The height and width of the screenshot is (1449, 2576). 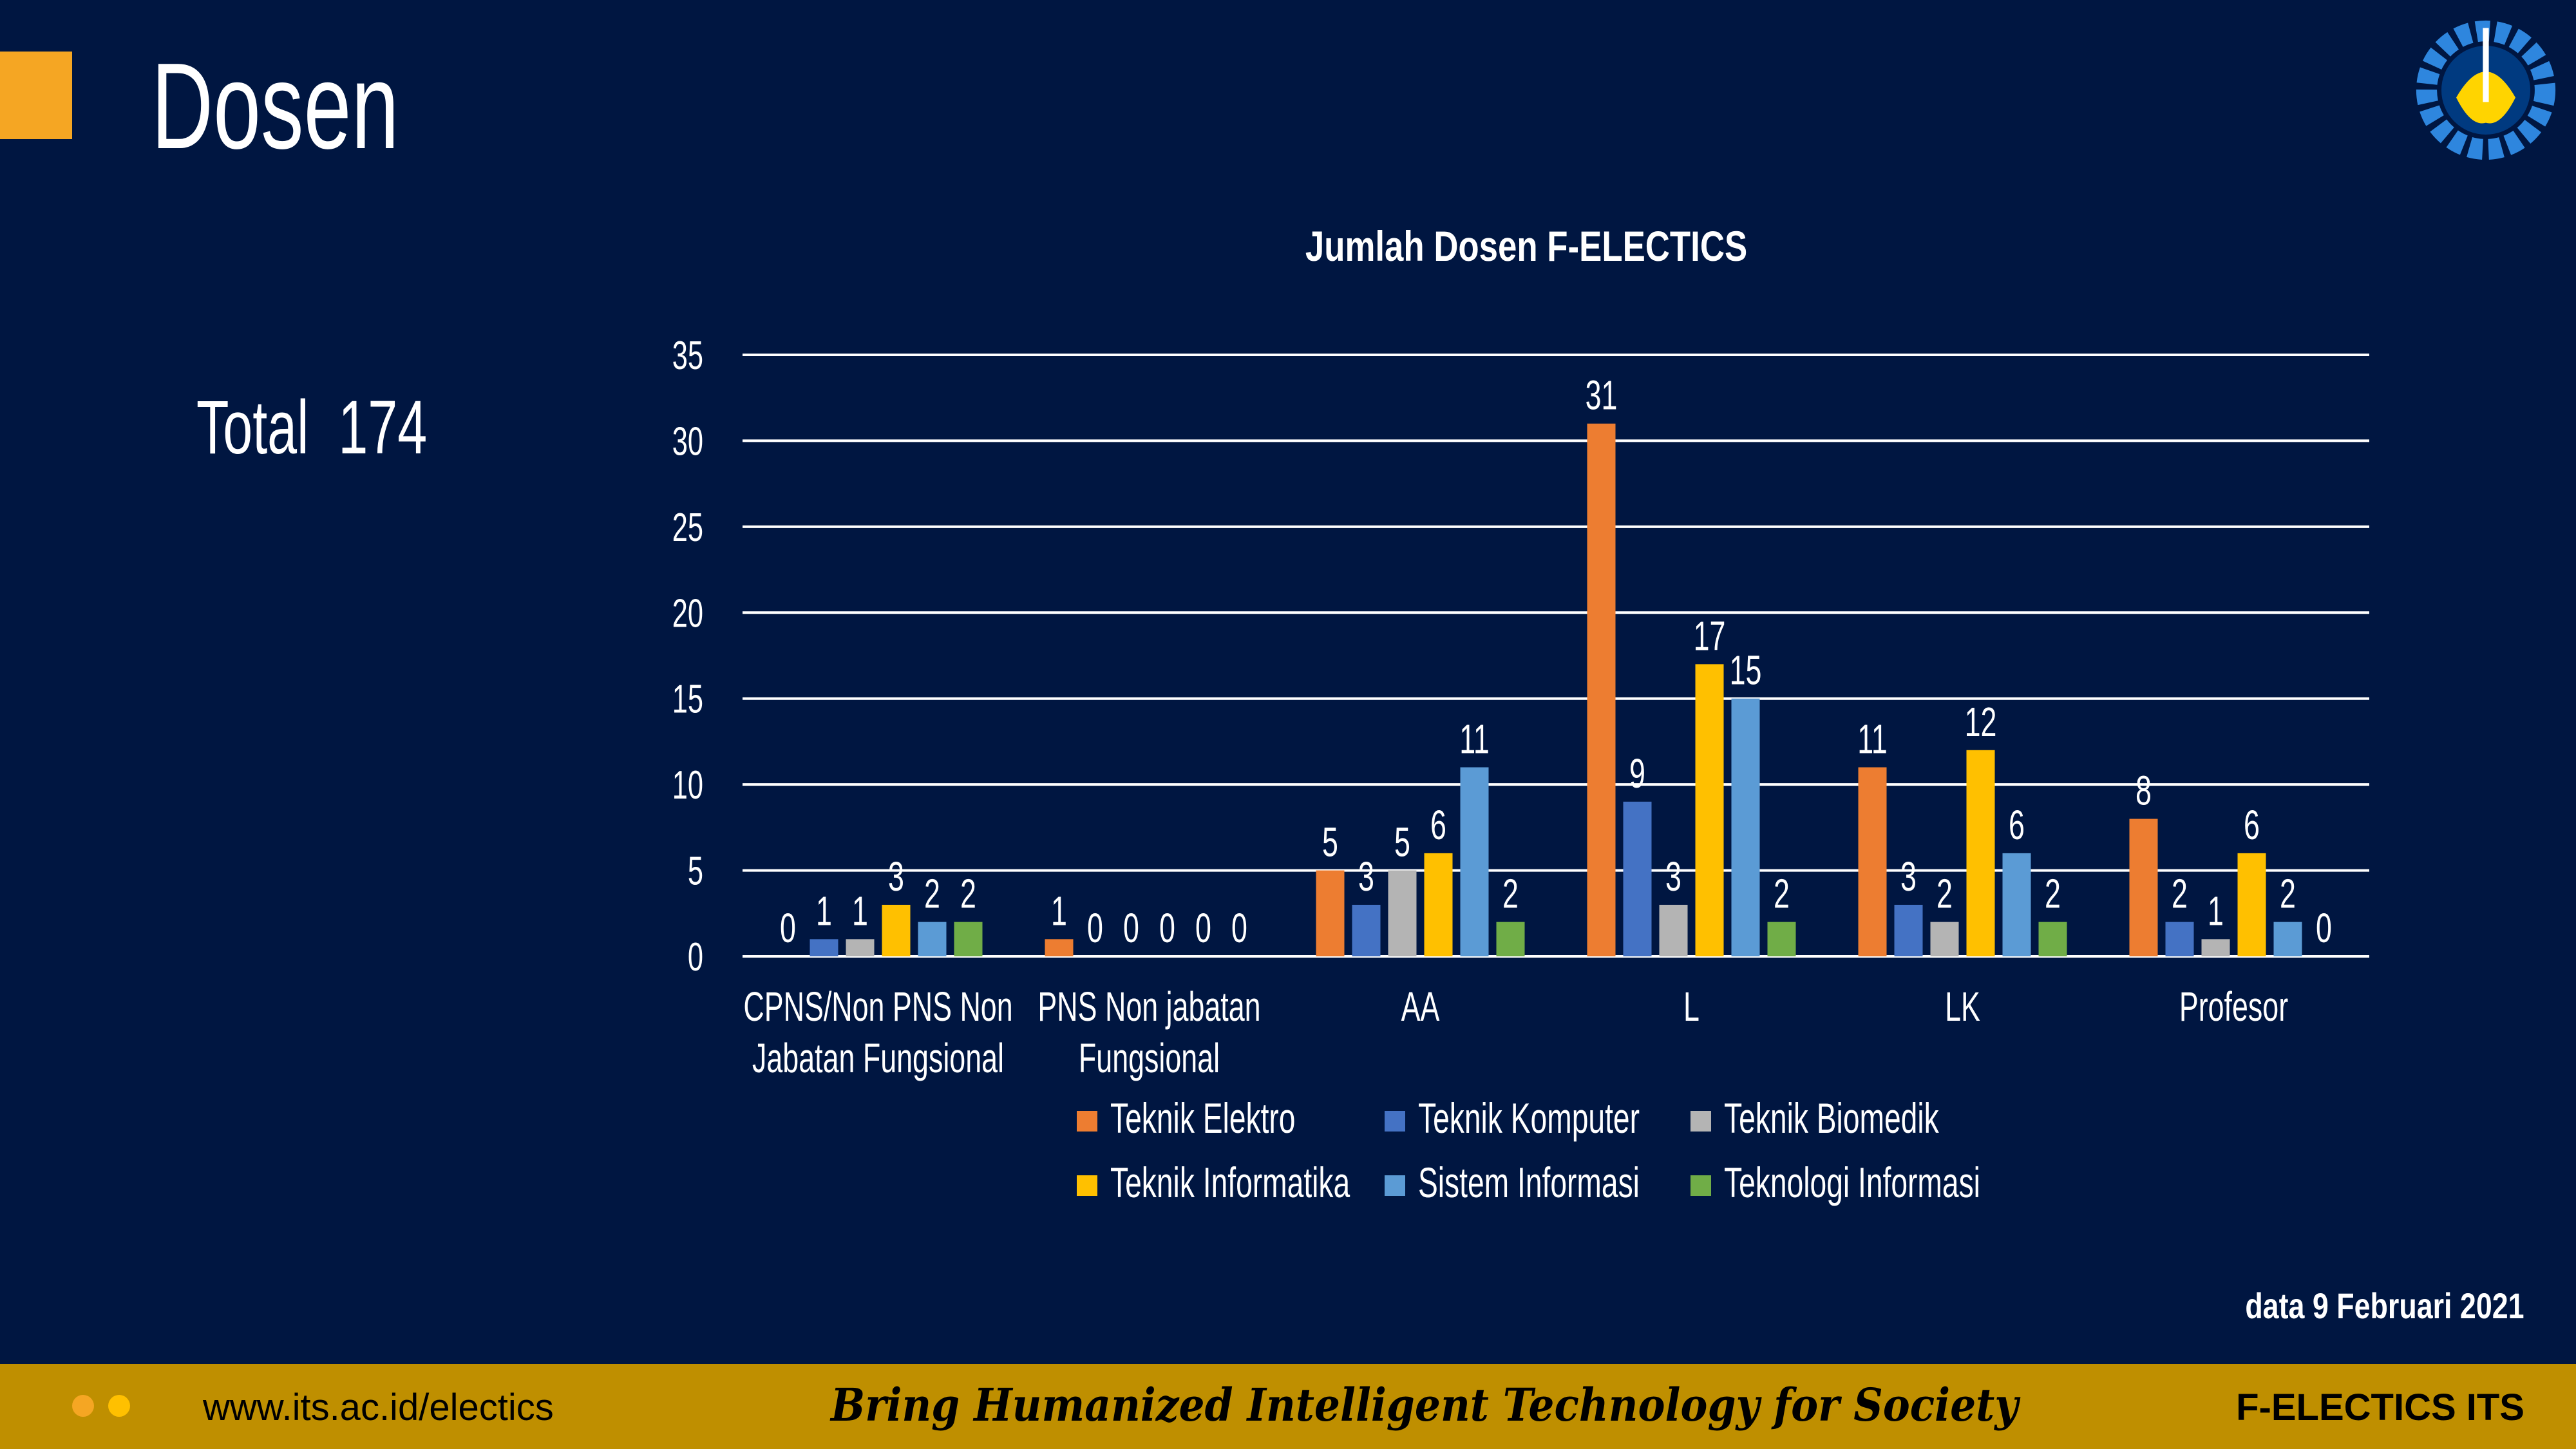 What do you see at coordinates (1203, 1118) in the screenshot?
I see `legend-label: Teknik Elektro` at bounding box center [1203, 1118].